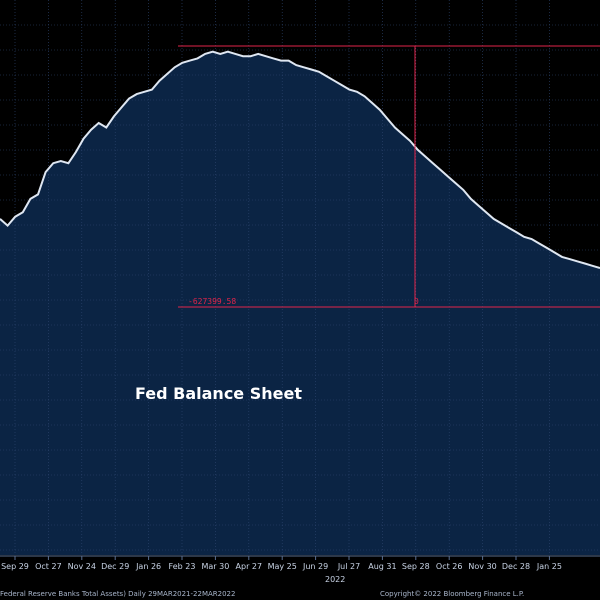  Describe the element at coordinates (416, 301) in the screenshot. I see `annotation-zero-label: 0` at that location.